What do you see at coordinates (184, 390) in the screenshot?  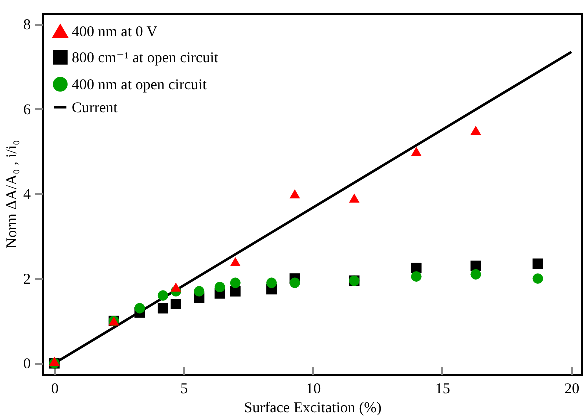 I see `x-tick-label: 5` at bounding box center [184, 390].